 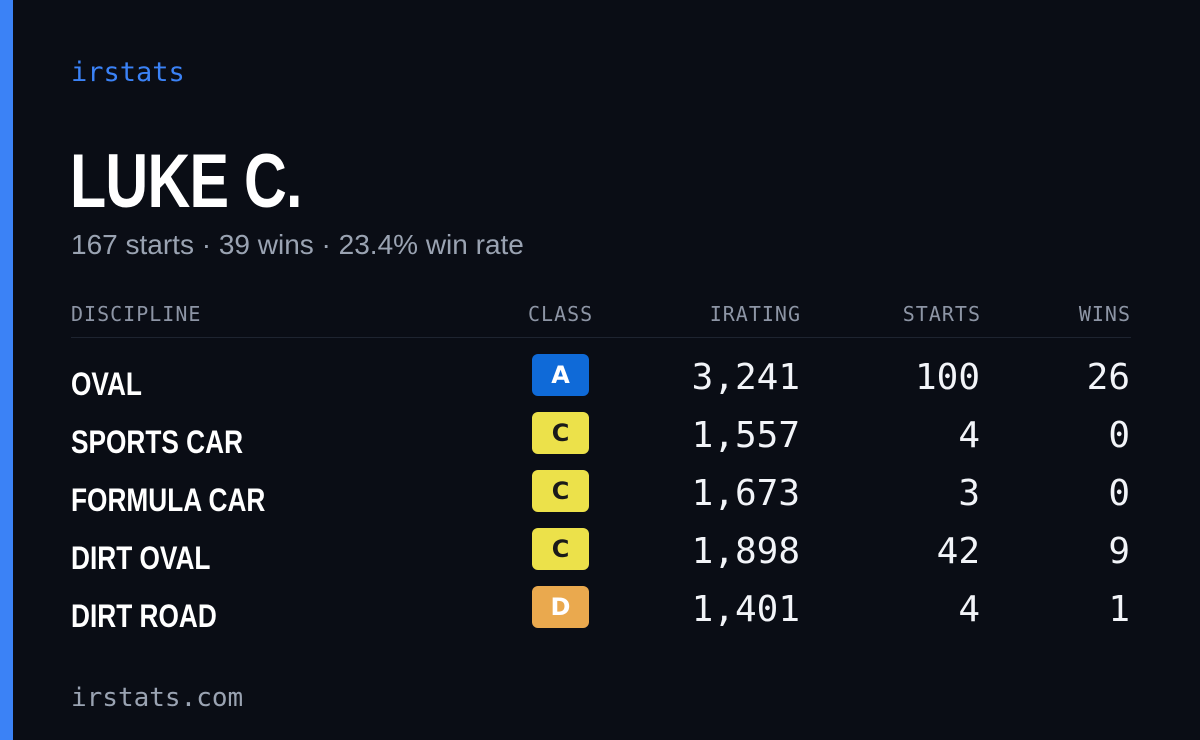 What do you see at coordinates (745, 435) in the screenshot?
I see `irating-value: 1,557` at bounding box center [745, 435].